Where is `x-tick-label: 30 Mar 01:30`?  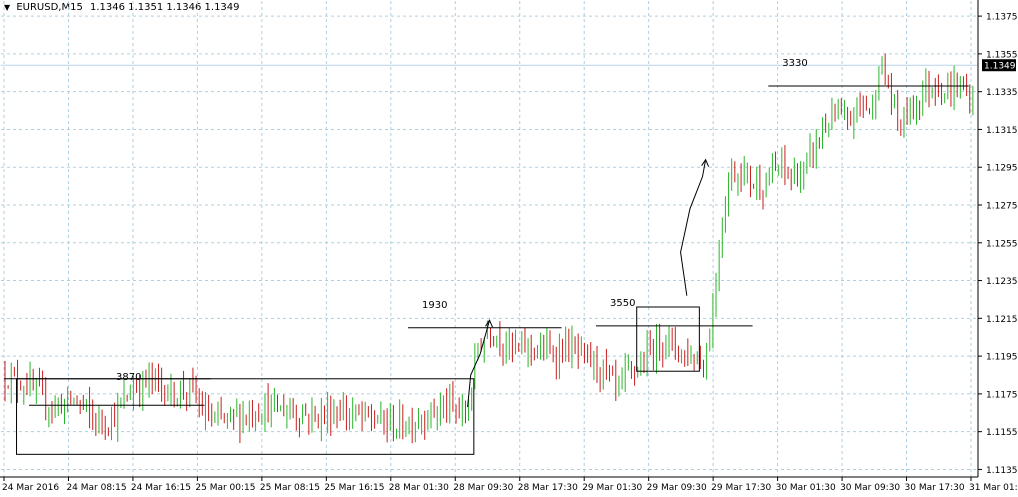 x-tick-label: 30 Mar 01:30 is located at coordinates (806, 488).